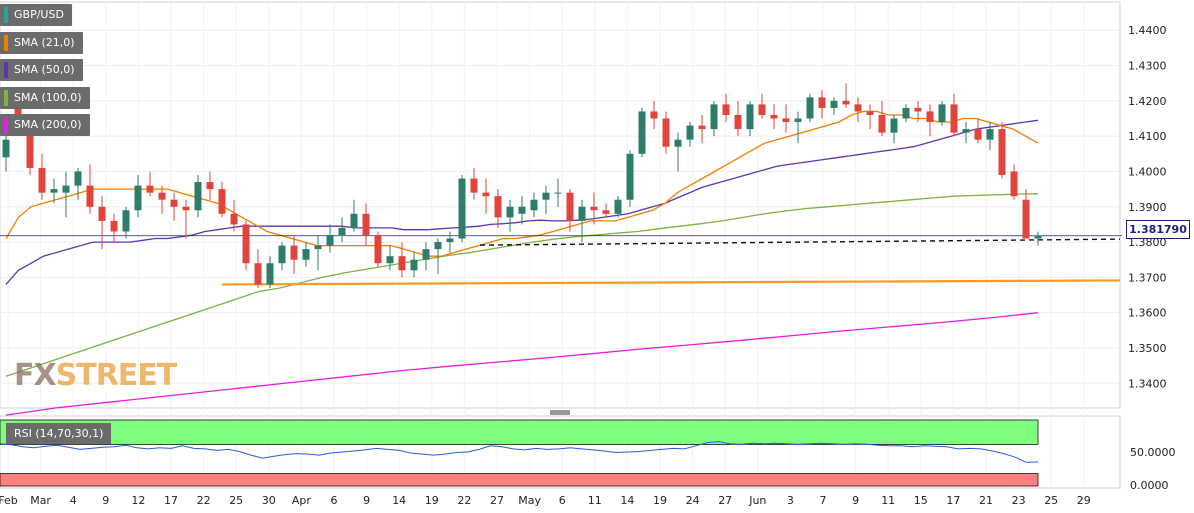  I want to click on x-tick-label: 7, so click(823, 500).